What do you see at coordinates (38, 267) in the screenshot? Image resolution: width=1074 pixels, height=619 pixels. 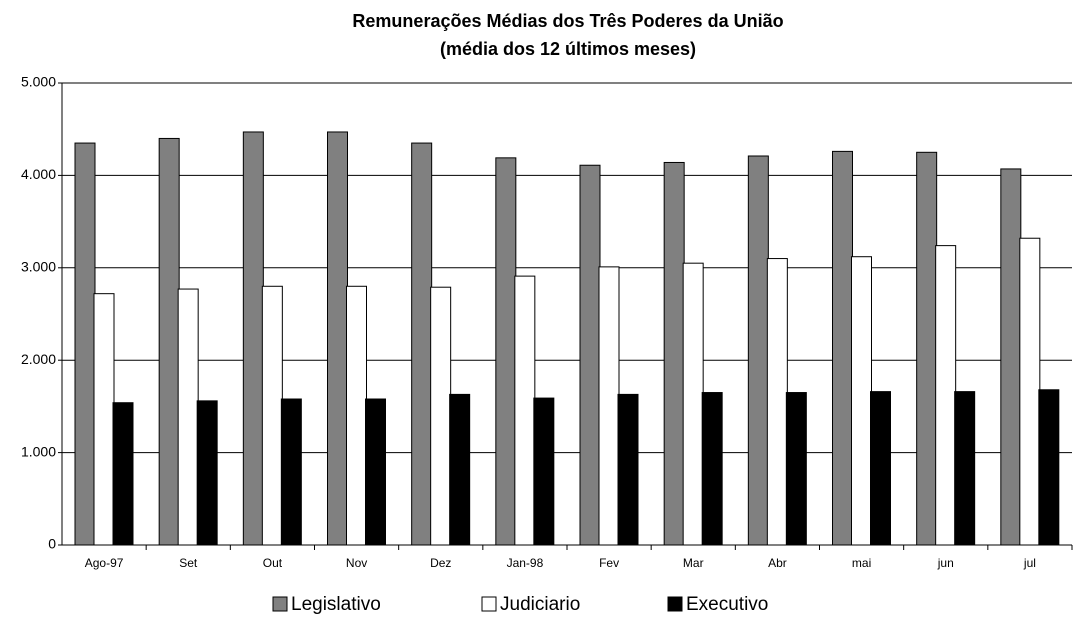 I see `y-tick-label: 3.000` at bounding box center [38, 267].